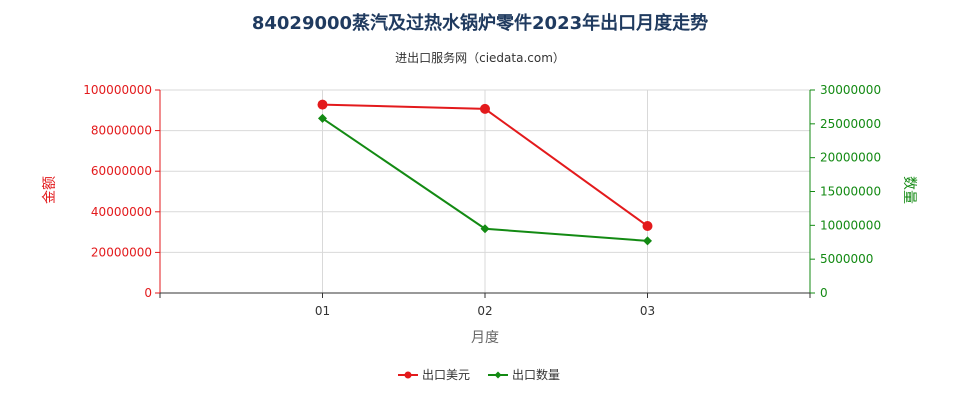 Image resolution: width=960 pixels, height=404 pixels. I want to click on y-axis-right-label: 数量, so click(909, 190).